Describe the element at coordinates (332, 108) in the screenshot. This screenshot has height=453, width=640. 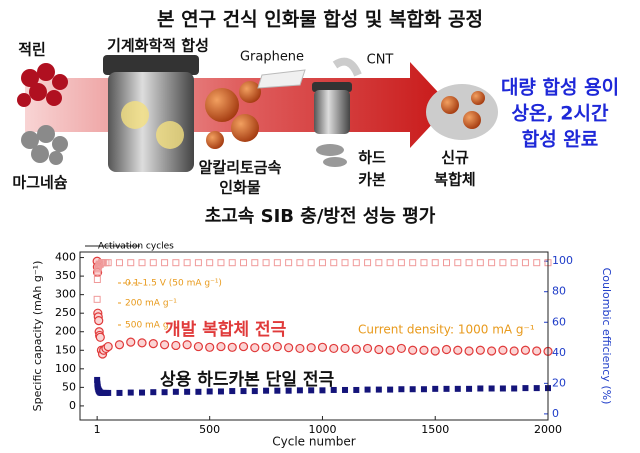
I see `small-jar` at that location.